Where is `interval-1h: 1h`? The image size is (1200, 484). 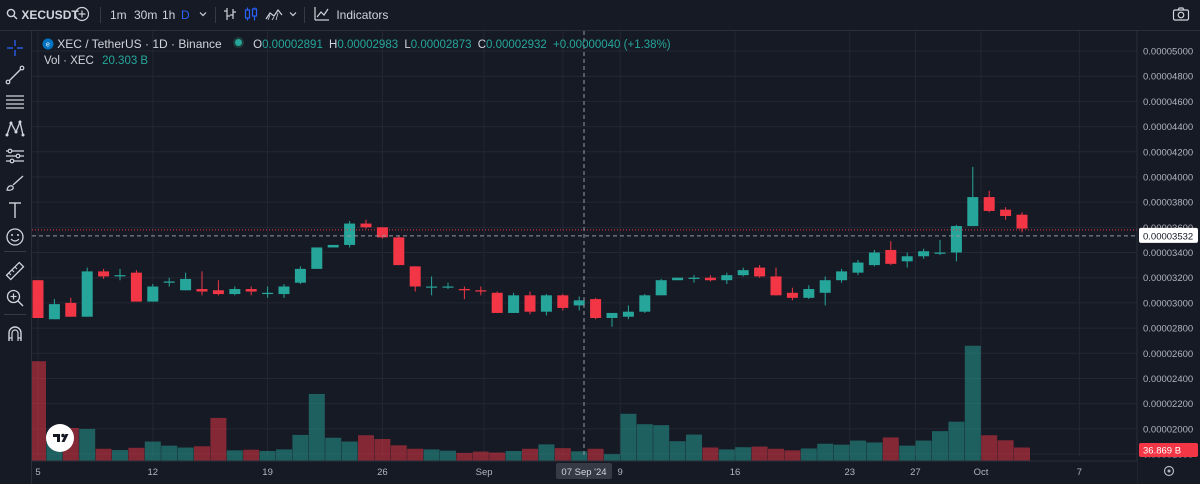
interval-1h: 1h is located at coordinates (169, 15).